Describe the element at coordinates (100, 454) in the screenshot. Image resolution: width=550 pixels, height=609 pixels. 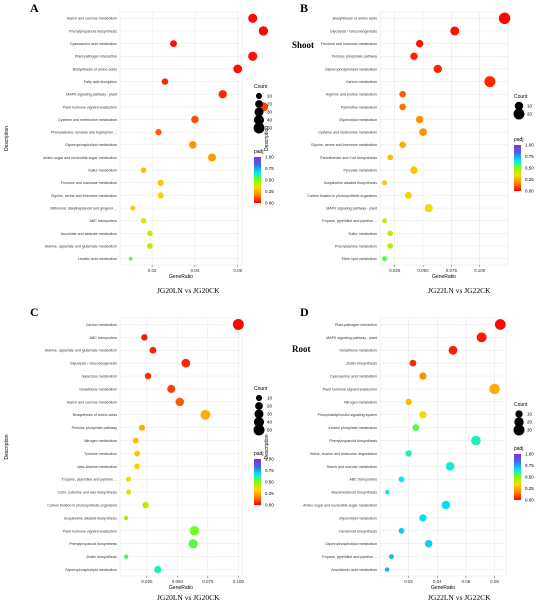
I see `y-tick-label: Tyrosine metabolism` at that location.